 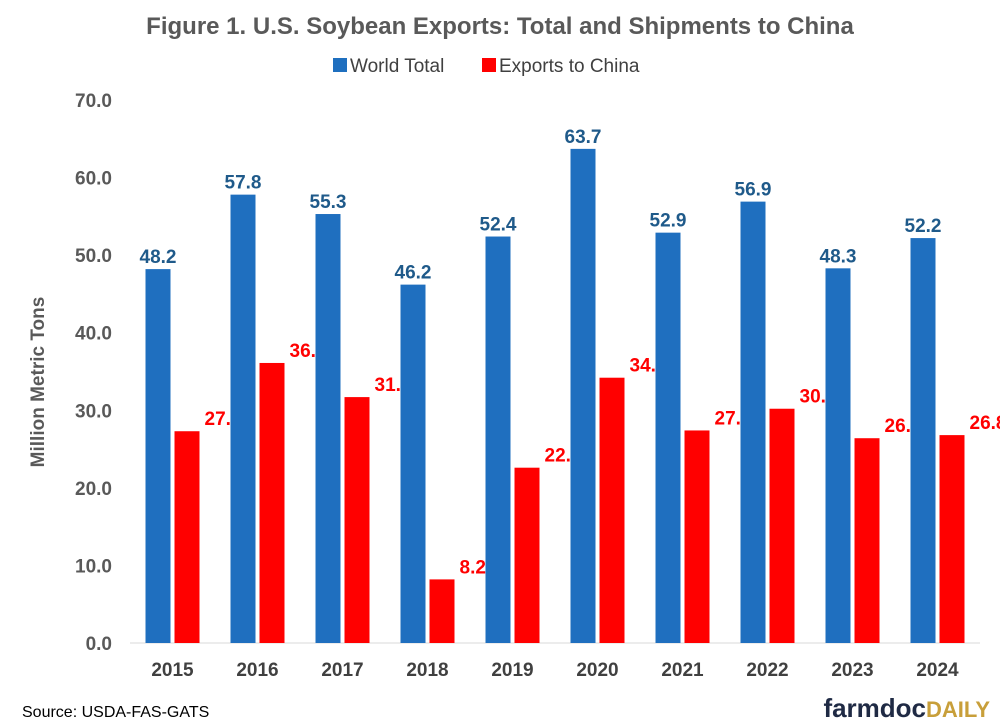 I want to click on legend-label-world-total: World Total, so click(x=397, y=66).